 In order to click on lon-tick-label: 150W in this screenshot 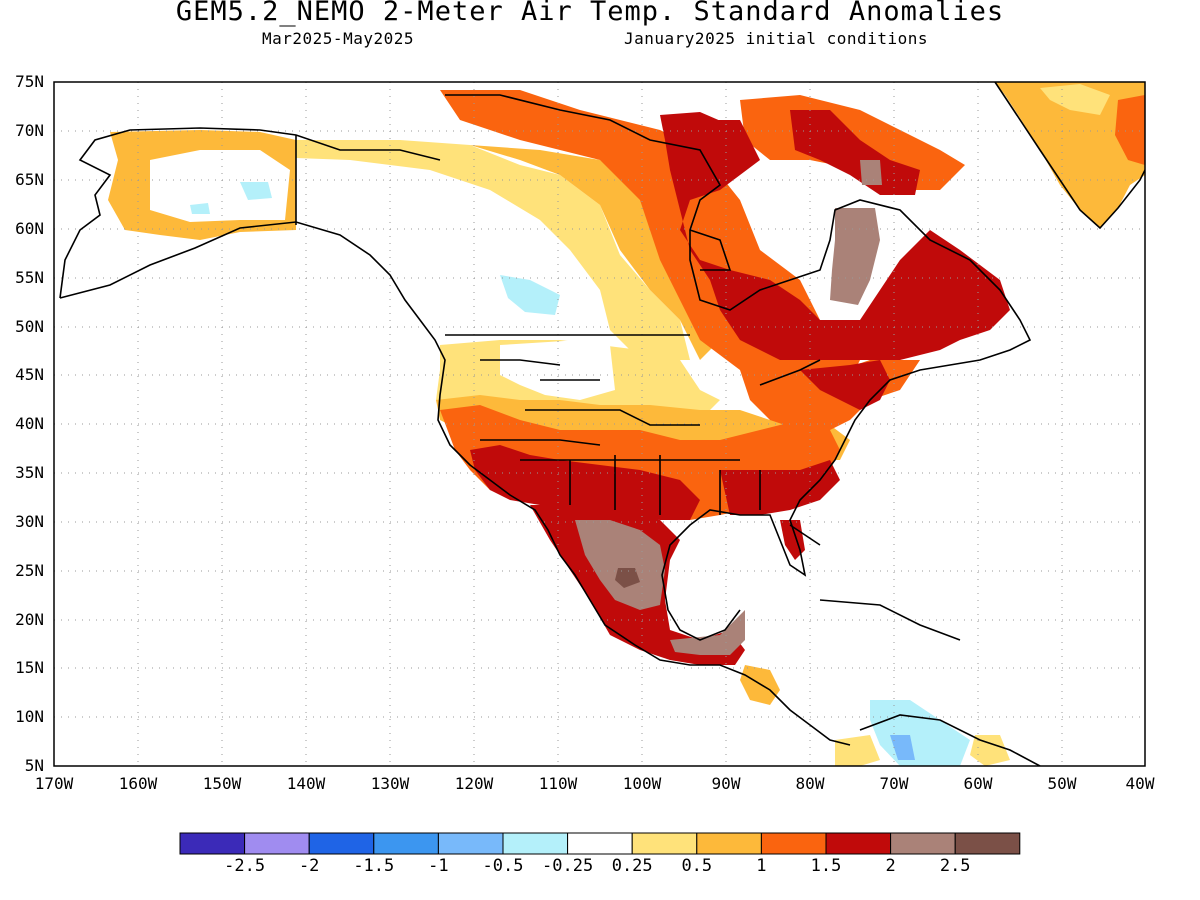, I will do `click(222, 783)`.